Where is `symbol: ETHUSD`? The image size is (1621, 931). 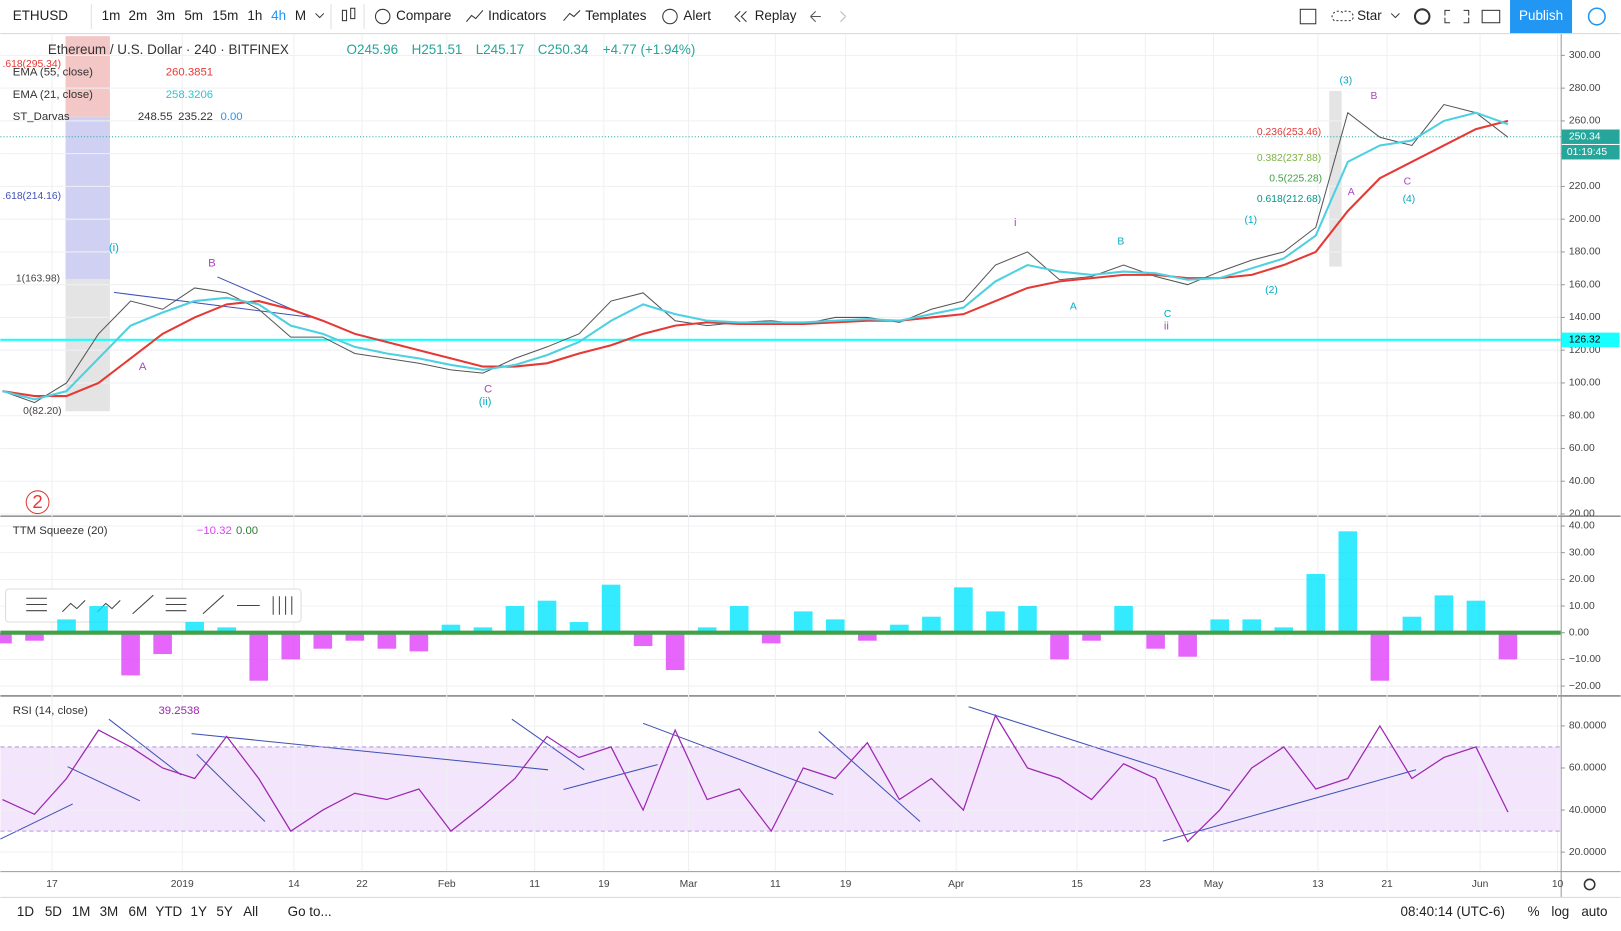 symbol: ETHUSD is located at coordinates (40, 15).